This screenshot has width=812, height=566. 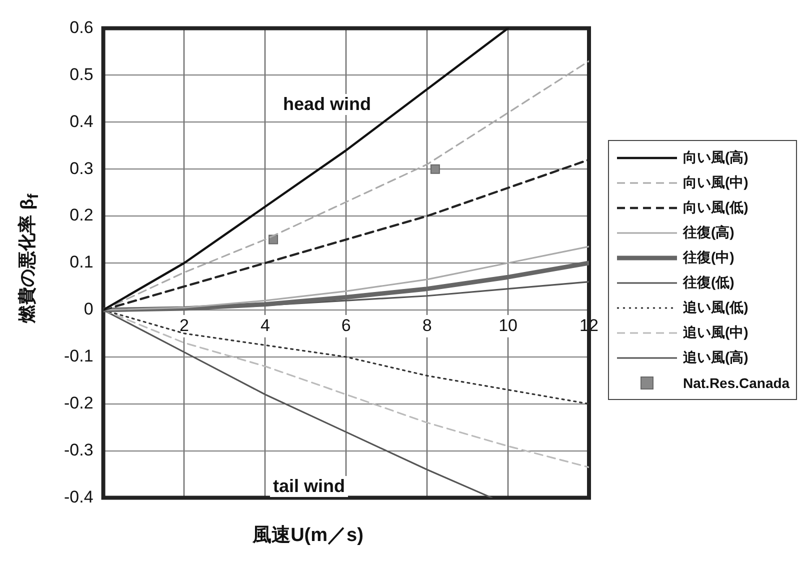 I want to click on x-tick-label: 6, so click(x=346, y=325).